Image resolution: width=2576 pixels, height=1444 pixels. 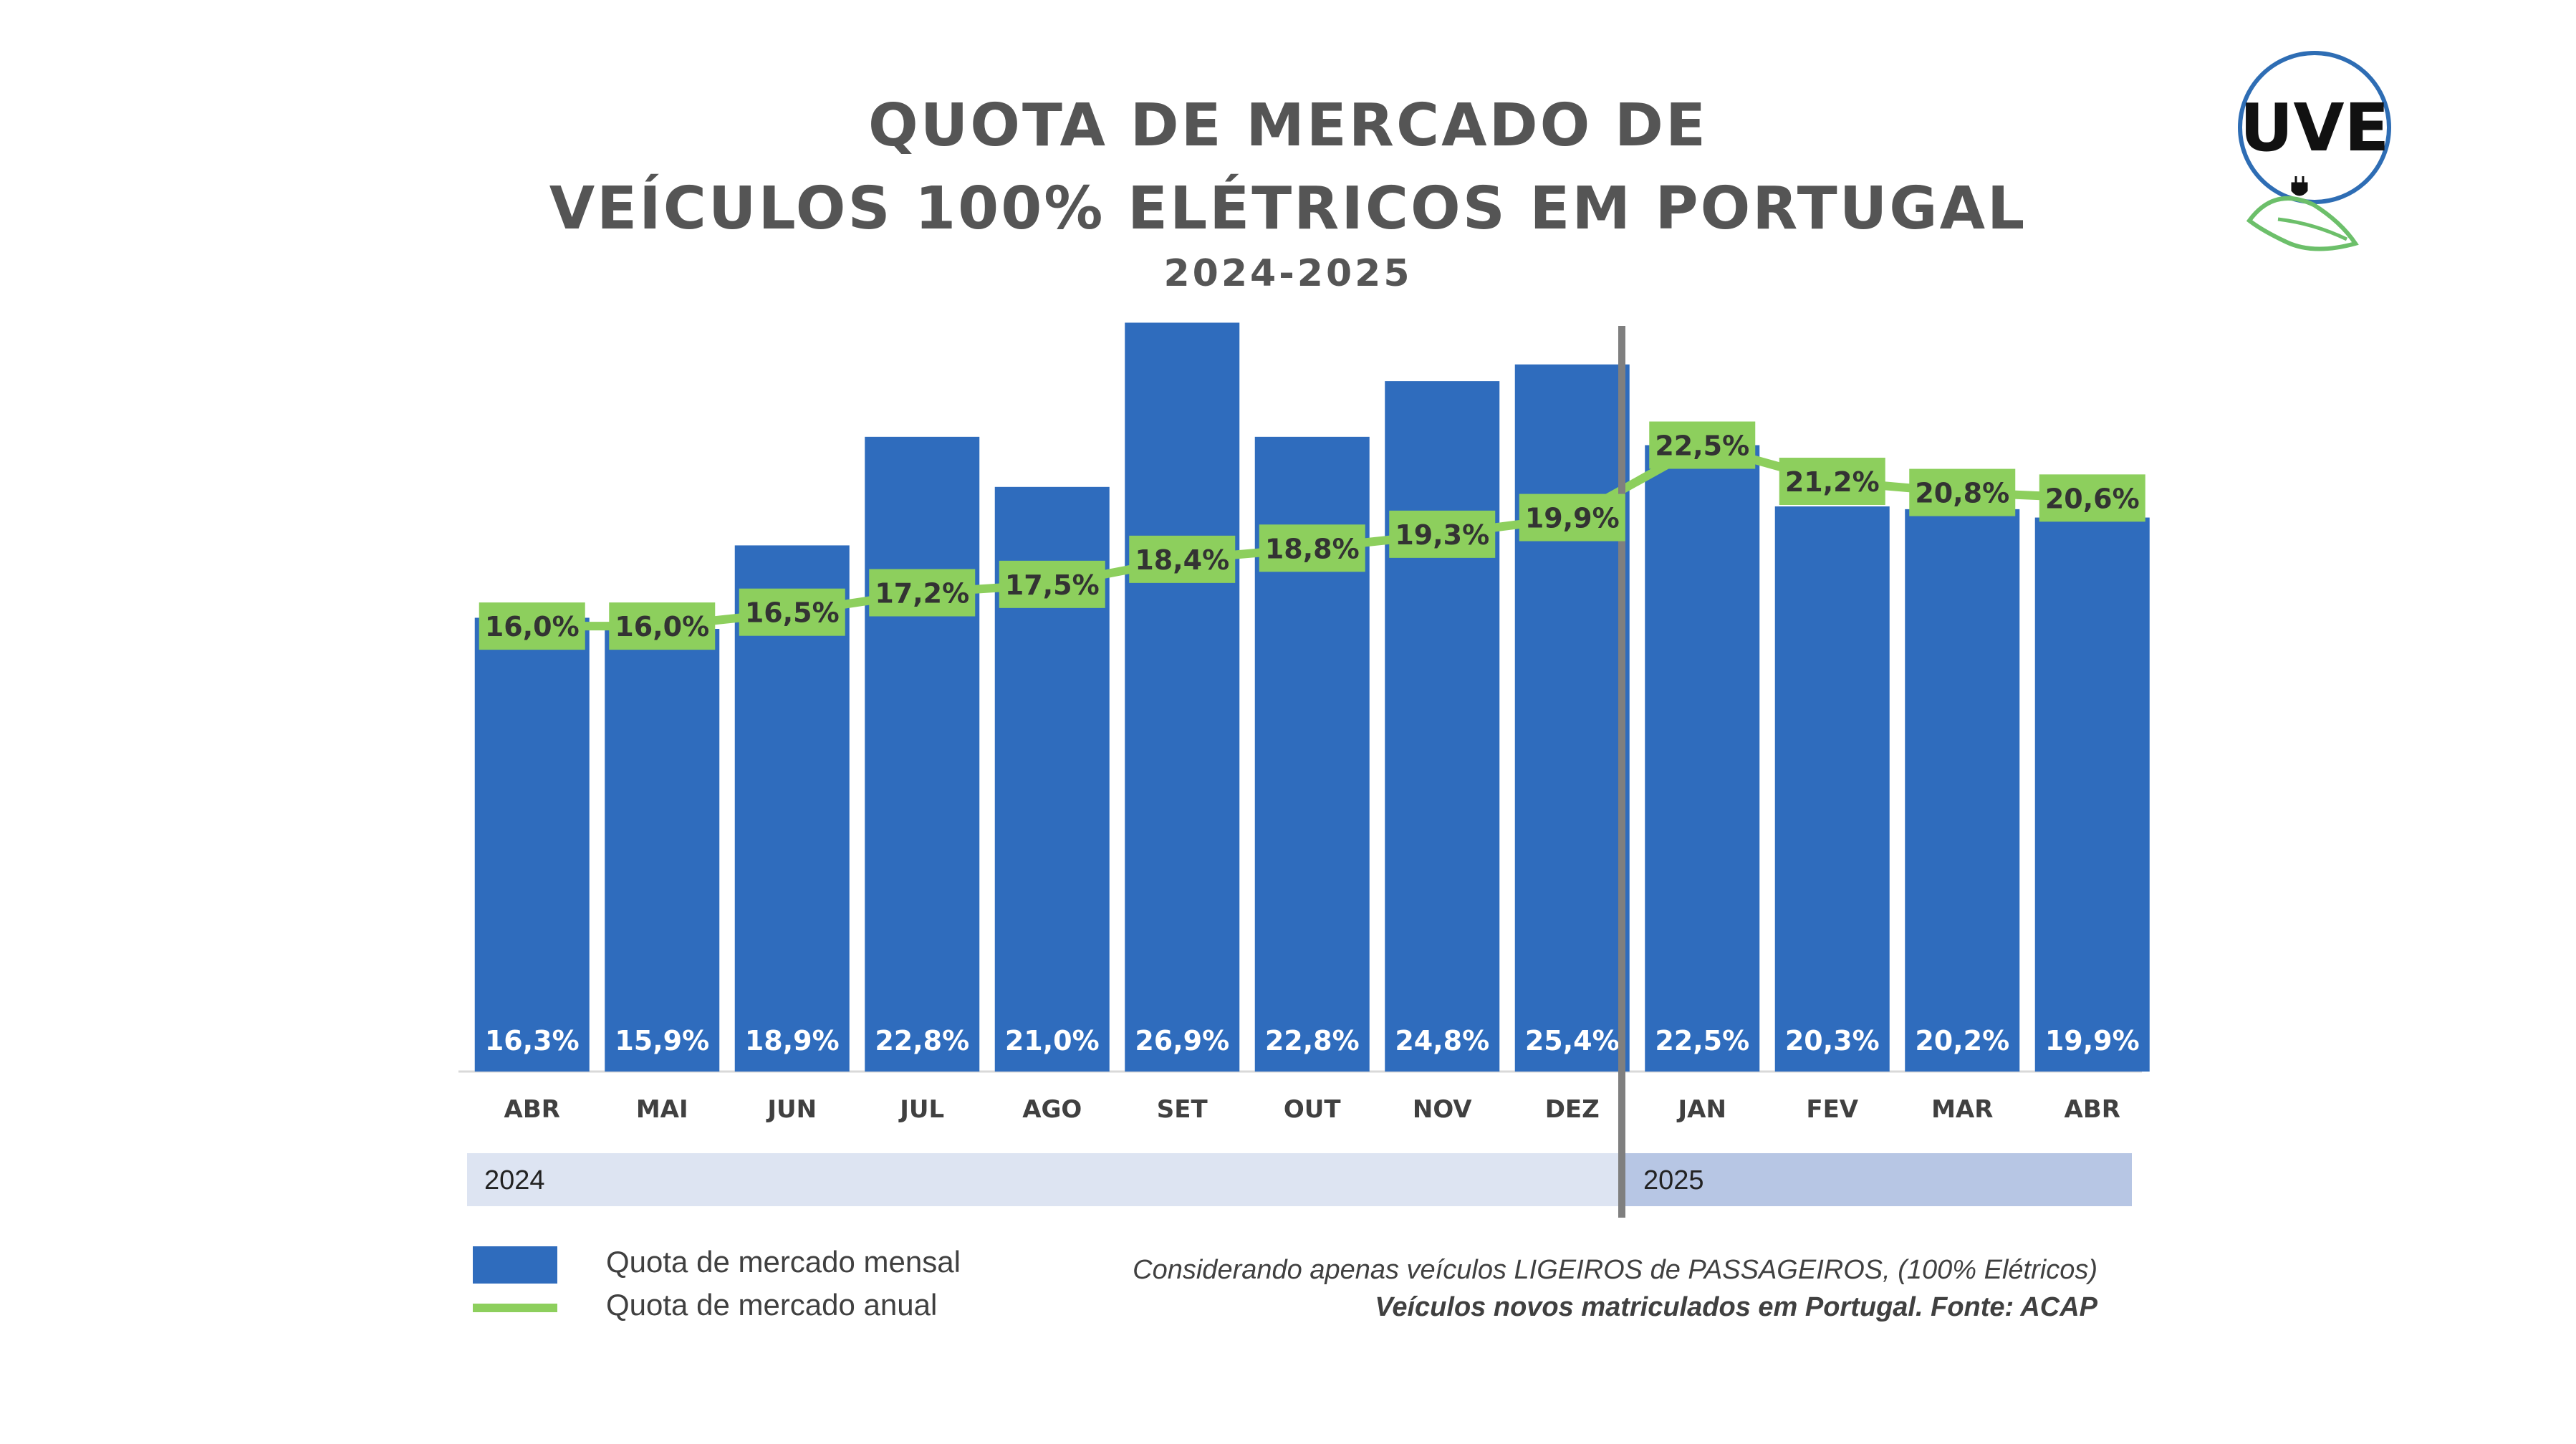 What do you see at coordinates (1288, 126) in the screenshot?
I see `chart-title-line1: QUOTA DE MERCADO DE` at bounding box center [1288, 126].